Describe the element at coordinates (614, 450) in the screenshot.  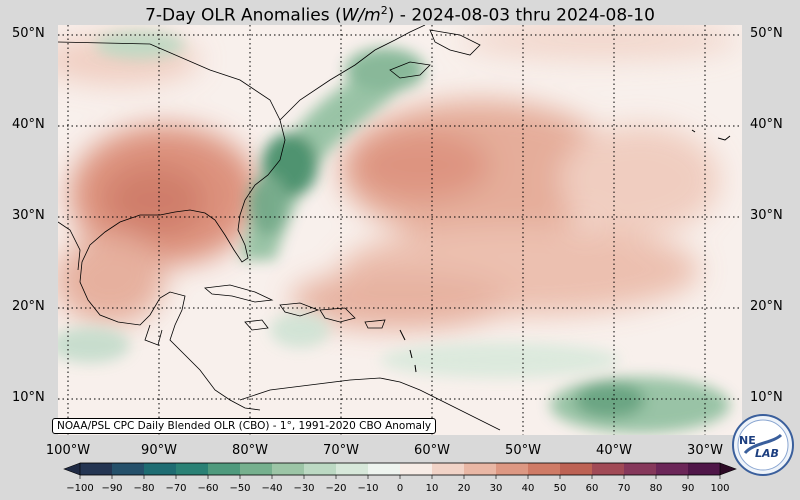
I see `lon-label: 40°W` at that location.